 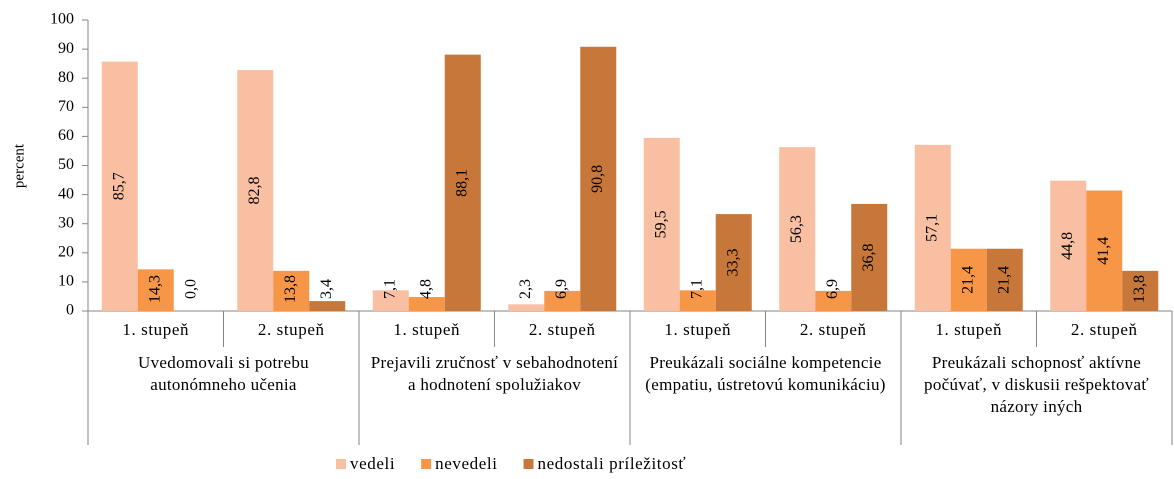 What do you see at coordinates (66, 281) in the screenshot?
I see `y-tick-label: 10` at bounding box center [66, 281].